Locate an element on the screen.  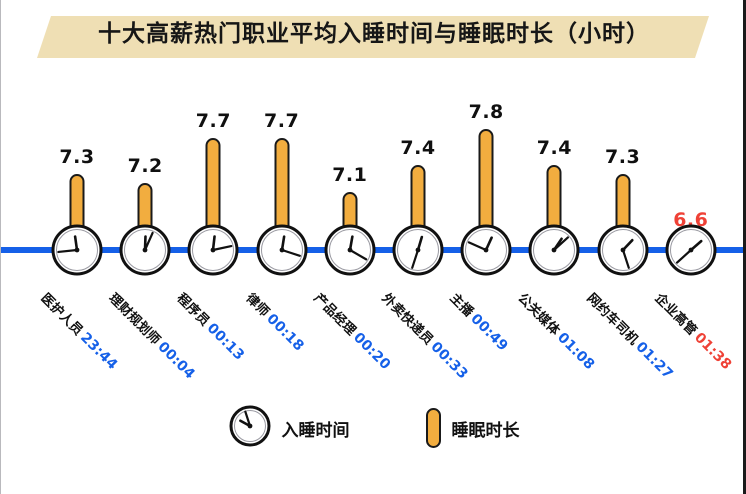
legend-entry-bedtime: 入睡时间 is located at coordinates (289, 428).